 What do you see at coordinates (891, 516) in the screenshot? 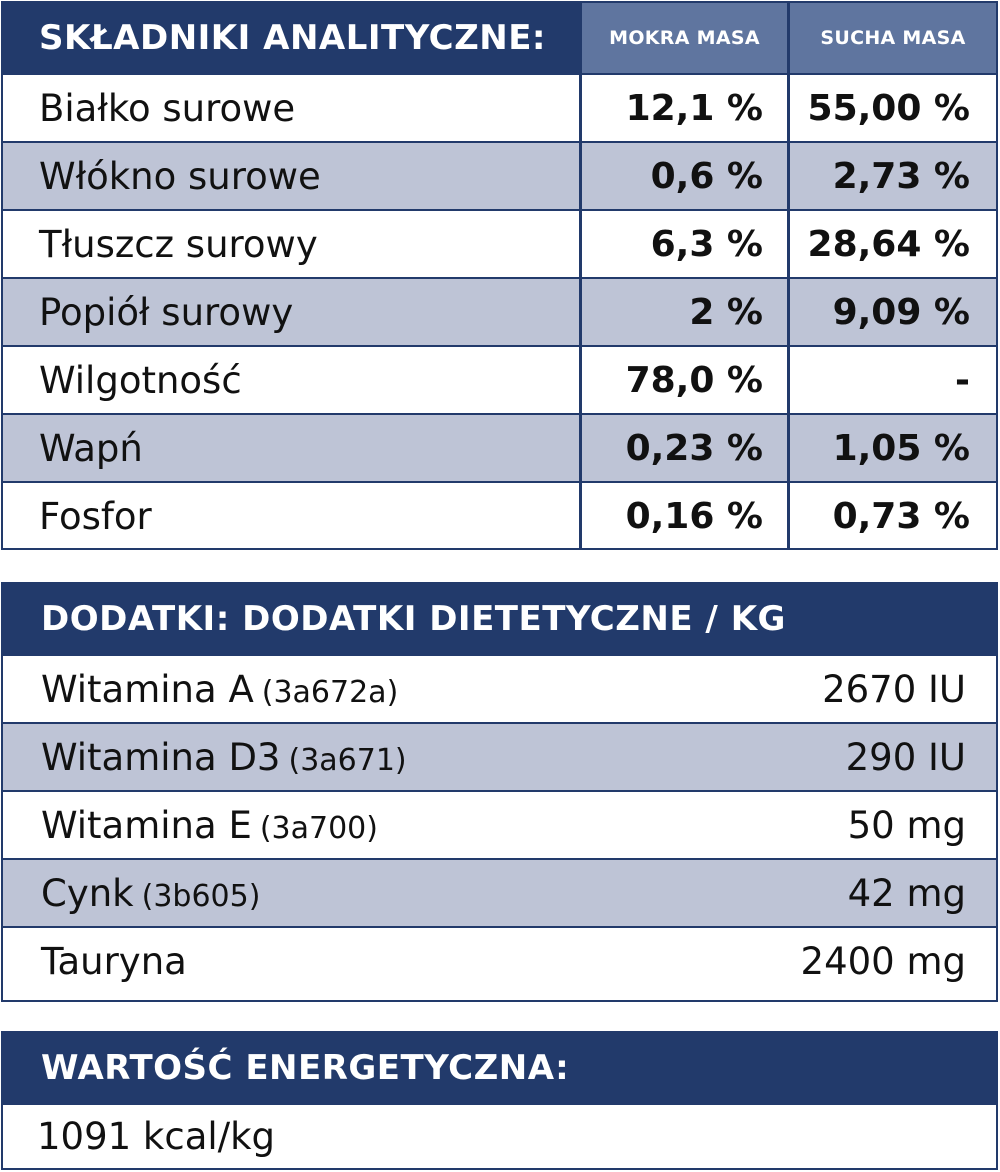
I see `dry-mass-value: 0,73 %` at bounding box center [891, 516].